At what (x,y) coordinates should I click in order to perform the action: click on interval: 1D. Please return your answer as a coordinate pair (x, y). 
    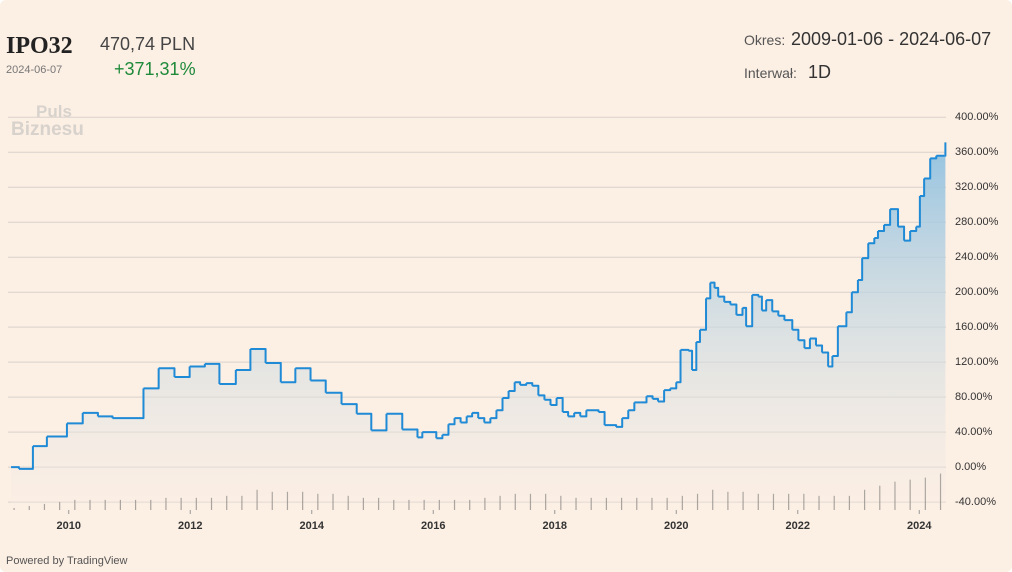
    Looking at the image, I should click on (820, 72).